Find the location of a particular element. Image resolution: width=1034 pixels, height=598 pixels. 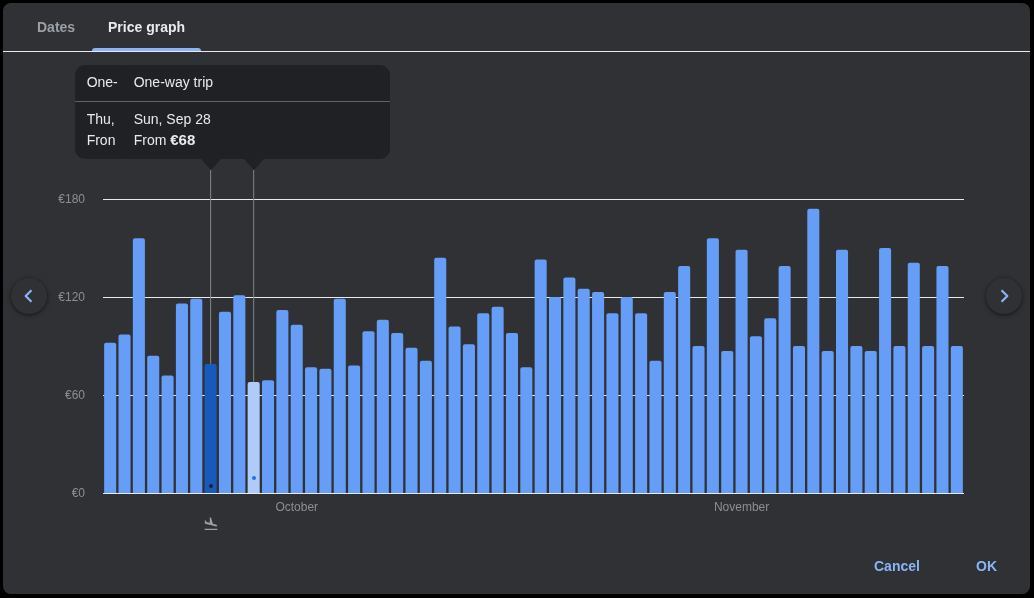

text: OK is located at coordinates (986, 566).